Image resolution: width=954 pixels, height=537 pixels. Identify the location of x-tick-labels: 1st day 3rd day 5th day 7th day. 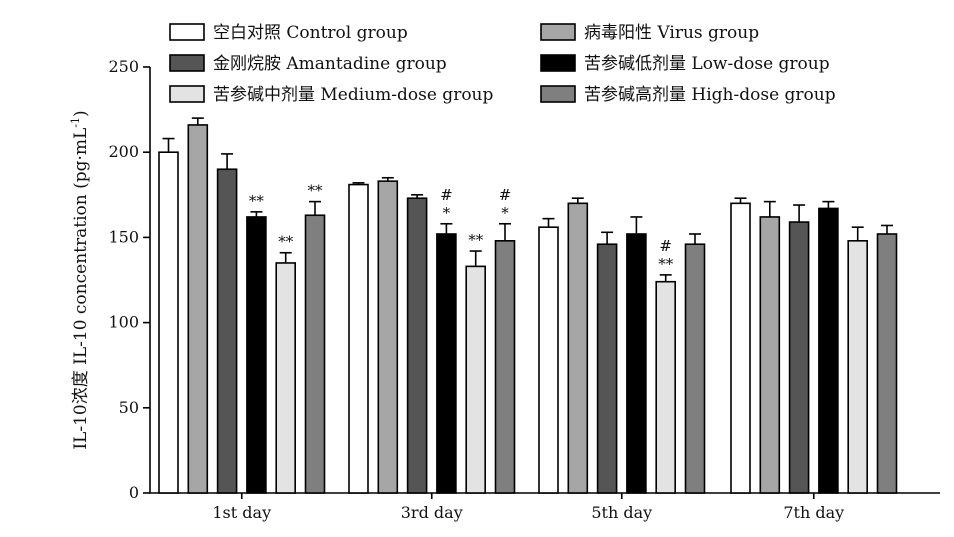
(528, 512).